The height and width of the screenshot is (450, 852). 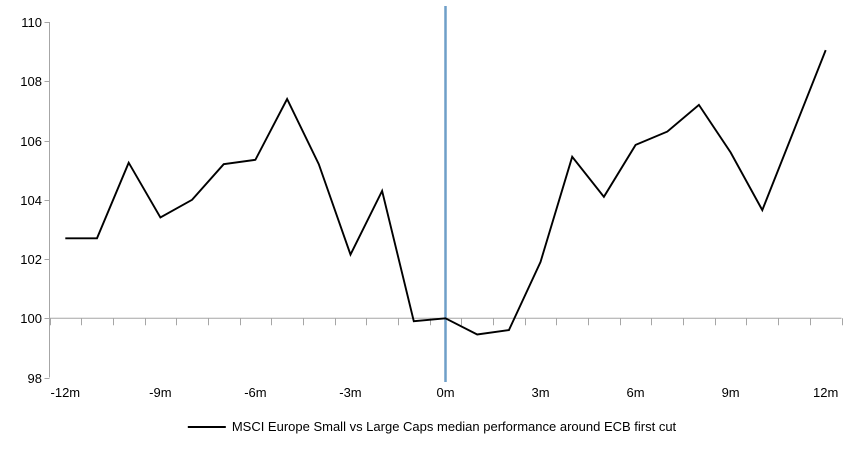 I want to click on legend-line-sample, so click(x=206, y=426).